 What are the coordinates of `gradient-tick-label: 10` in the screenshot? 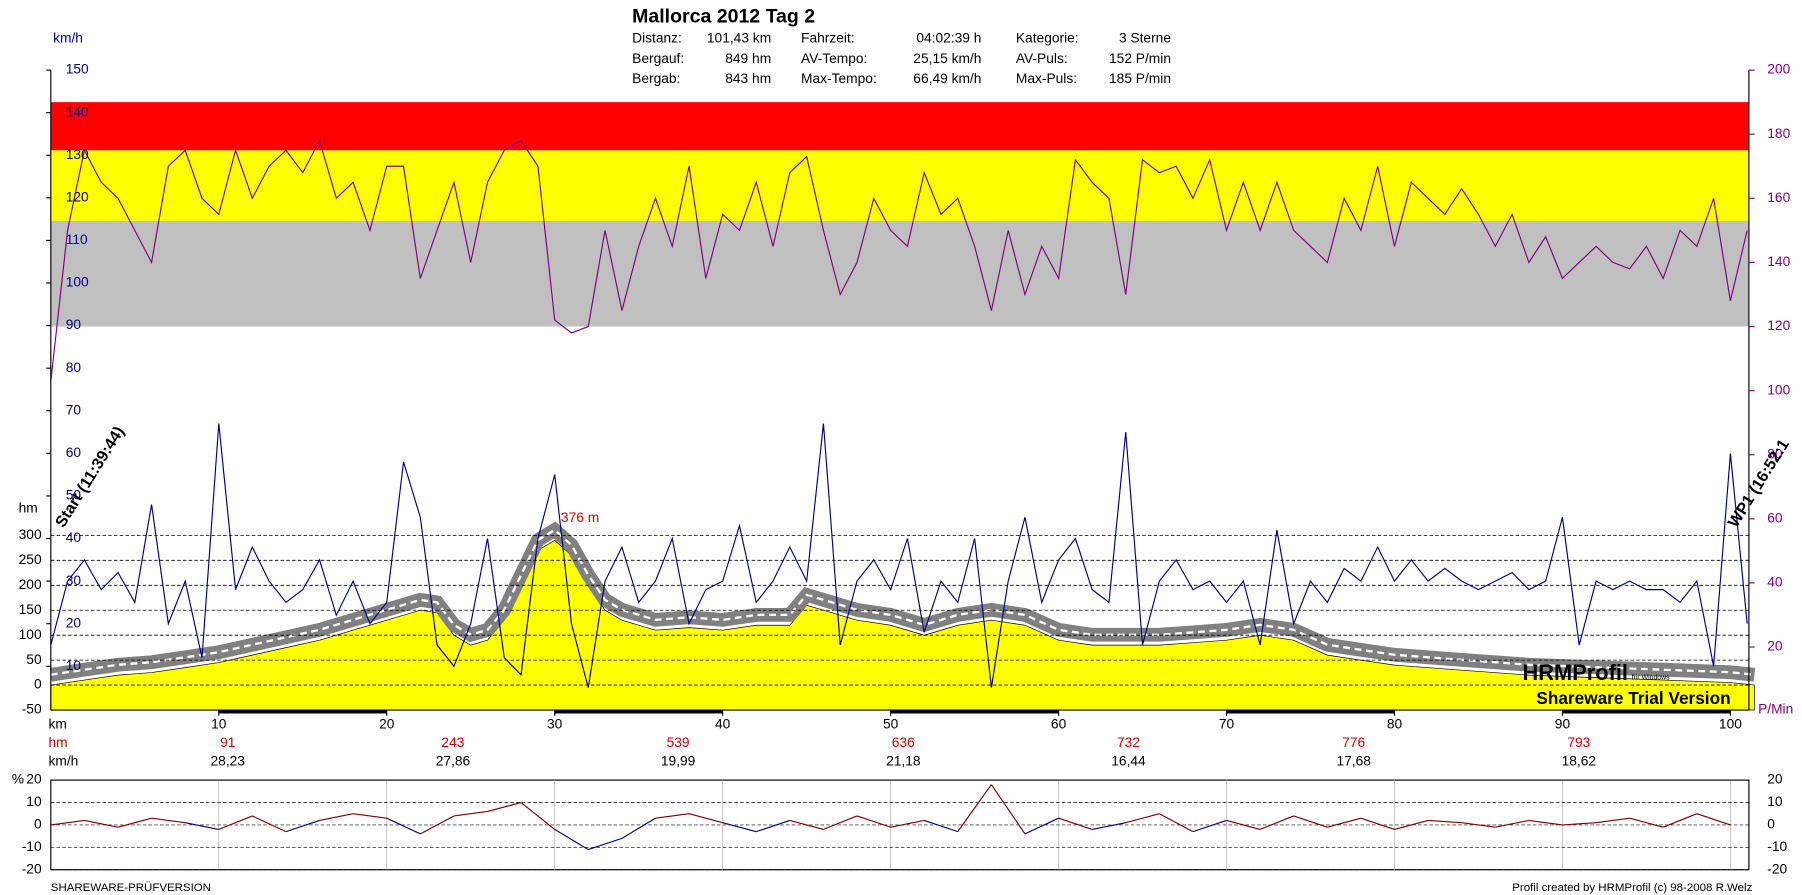 It's located at (34, 801).